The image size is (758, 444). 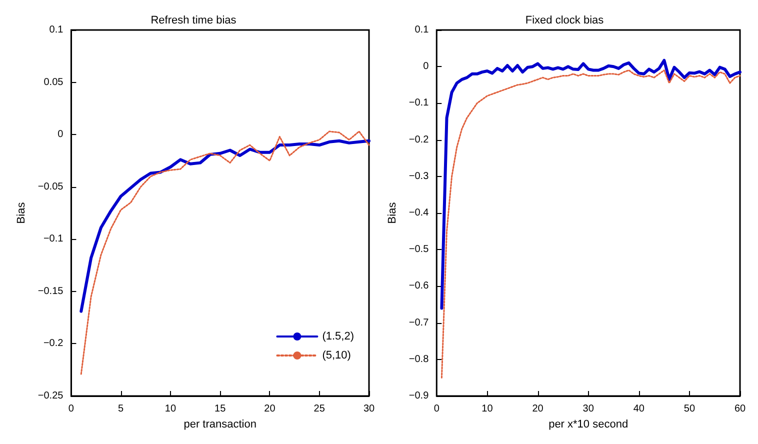 What do you see at coordinates (419, 250) in the screenshot?
I see `y-tick-label: −0.5` at bounding box center [419, 250].